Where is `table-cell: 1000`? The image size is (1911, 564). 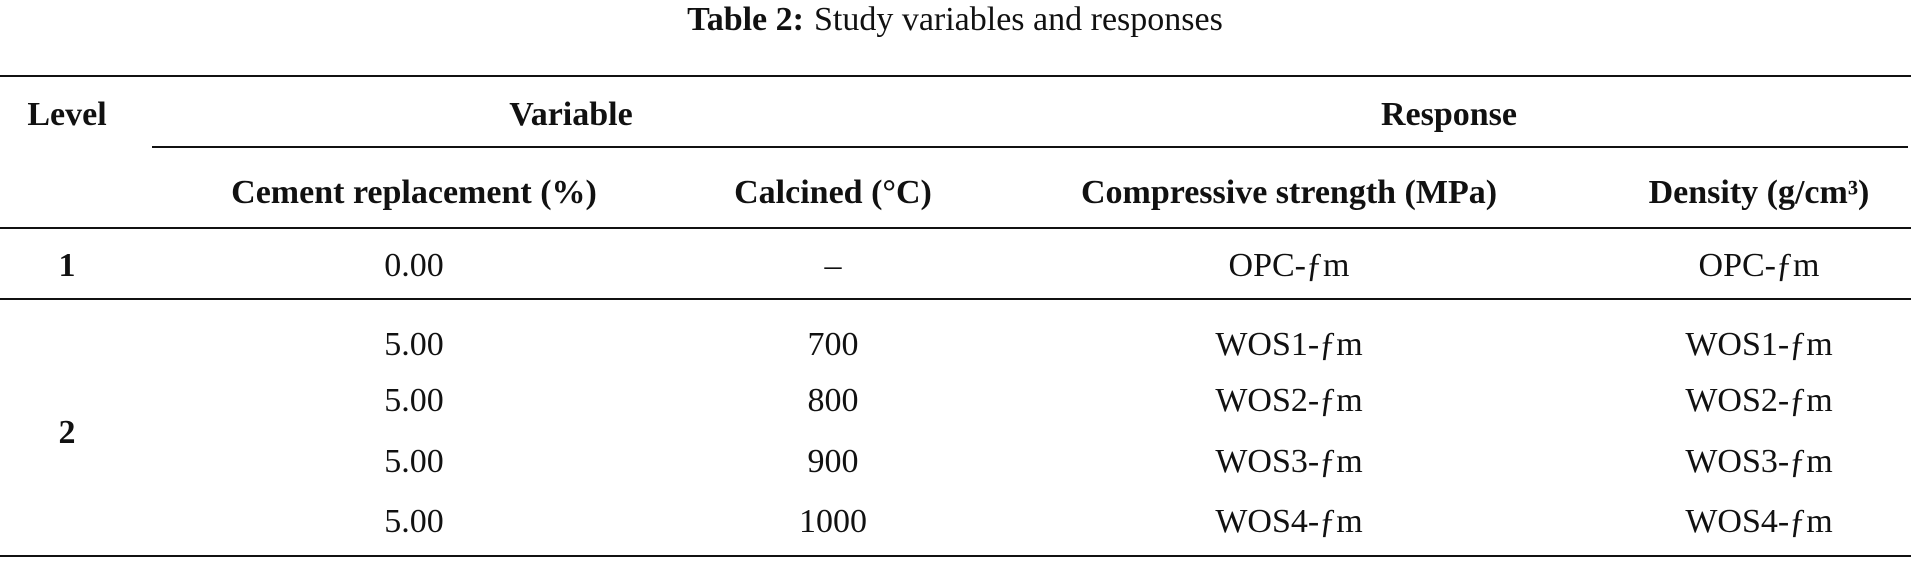
table-cell: 1000 is located at coordinates (833, 521).